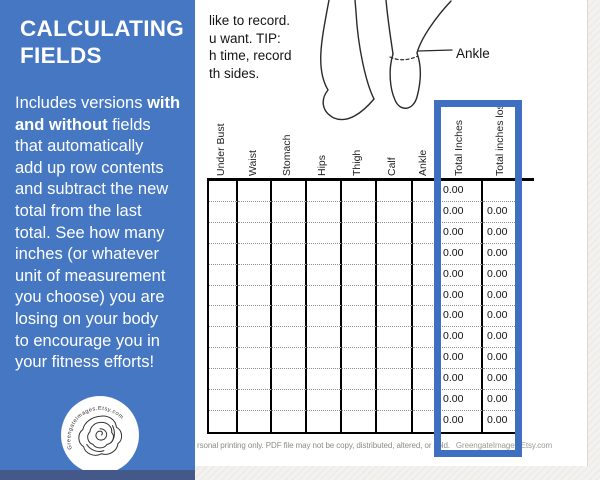 The height and width of the screenshot is (480, 600). I want to click on description-line: and subtract the new, so click(92, 189).